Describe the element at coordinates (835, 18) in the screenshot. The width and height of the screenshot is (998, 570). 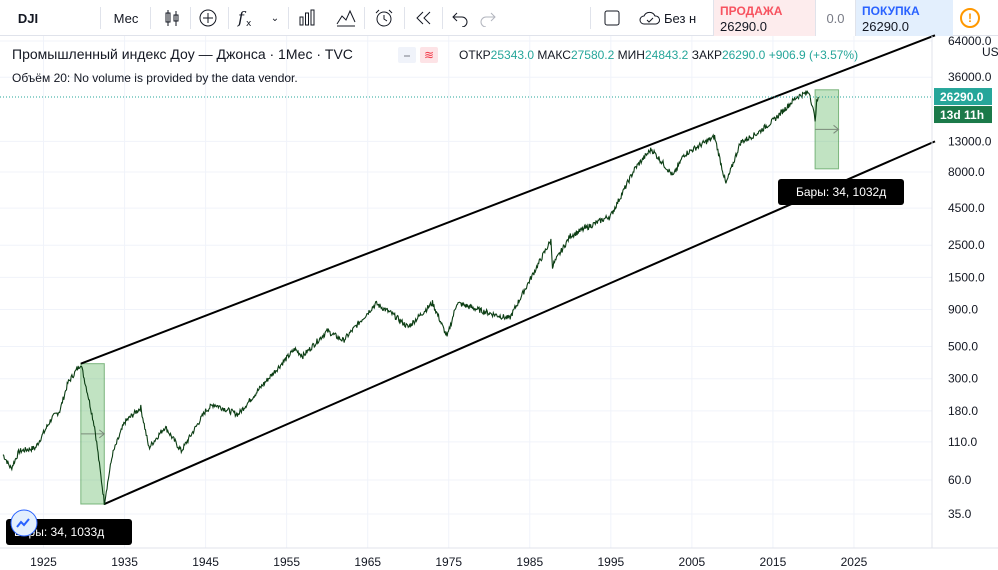
I see `spread-value: 0.0` at that location.